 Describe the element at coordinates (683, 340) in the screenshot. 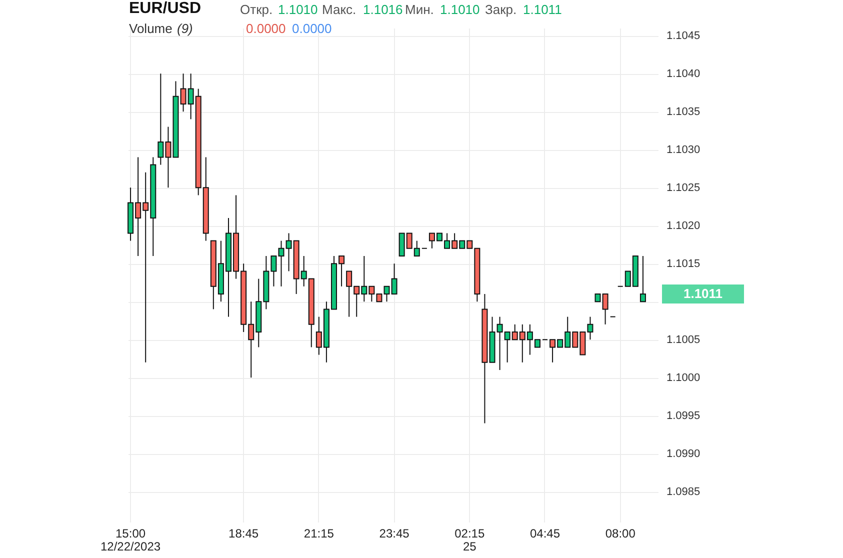

I see `y-tick-label: 1.1005` at that location.